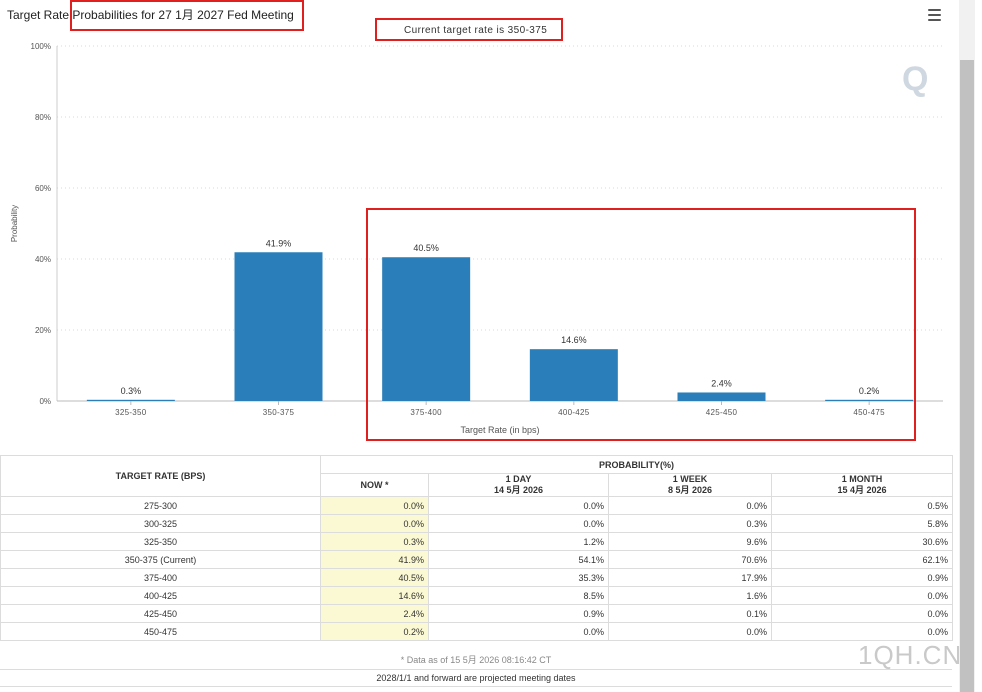 The image size is (982, 692). I want to click on table-row: 375-400 40.5% 35.3% 17.9% 0.9%, so click(476, 577).